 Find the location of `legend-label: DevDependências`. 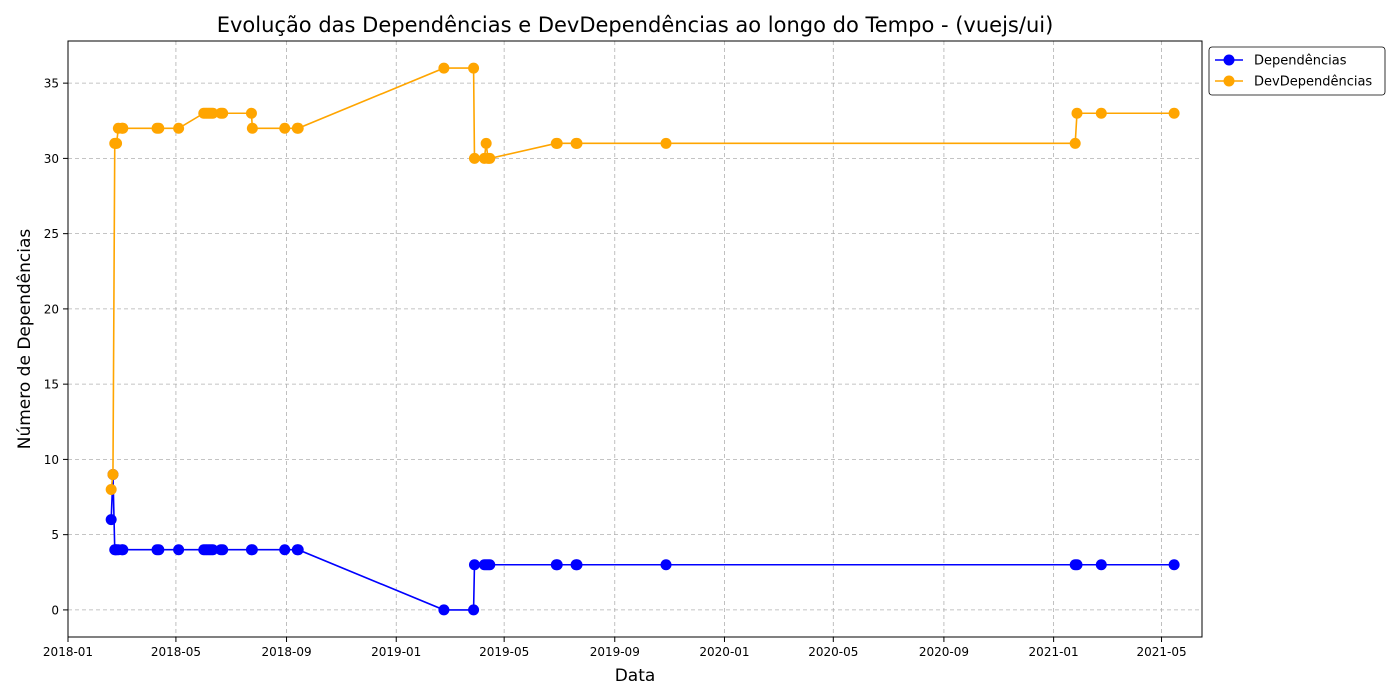

legend-label: DevDependências is located at coordinates (1313, 82).